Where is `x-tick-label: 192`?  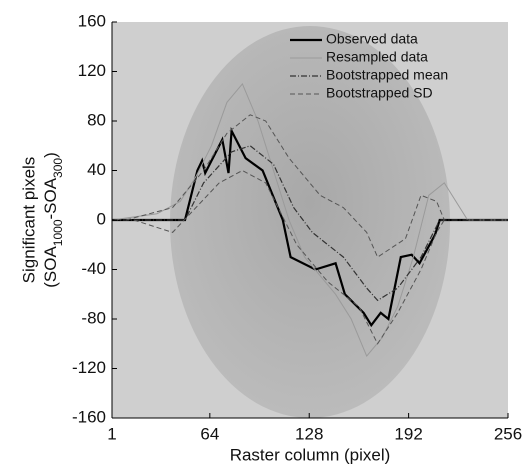 x-tick-label: 192 is located at coordinates (408, 433).